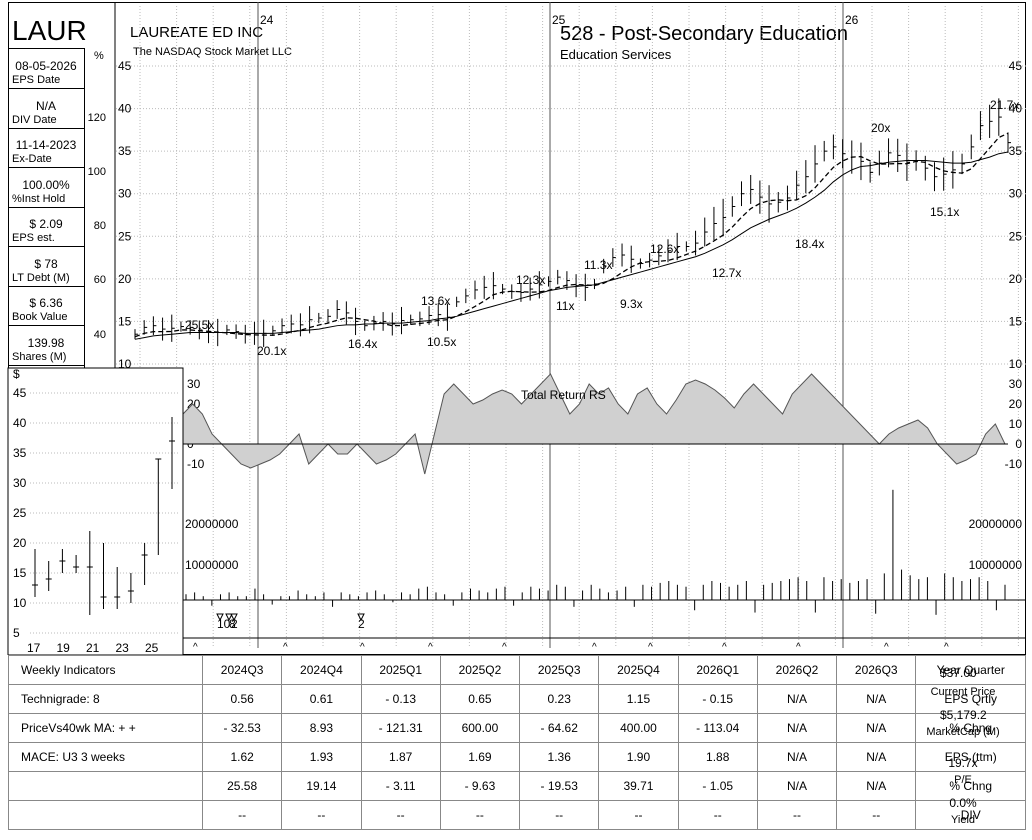 The image size is (1032, 840). Describe the element at coordinates (970, 728) in the screenshot. I see `table-cell: % Chng` at that location.